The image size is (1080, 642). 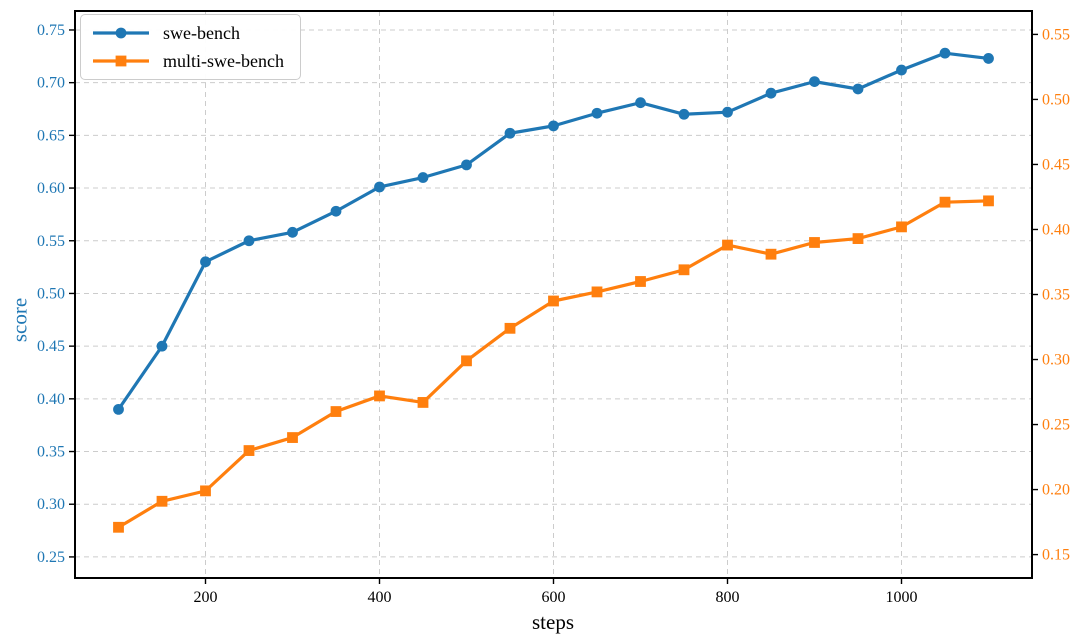 What do you see at coordinates (1056, 229) in the screenshot?
I see `right-tick-label: 0.40` at bounding box center [1056, 229].